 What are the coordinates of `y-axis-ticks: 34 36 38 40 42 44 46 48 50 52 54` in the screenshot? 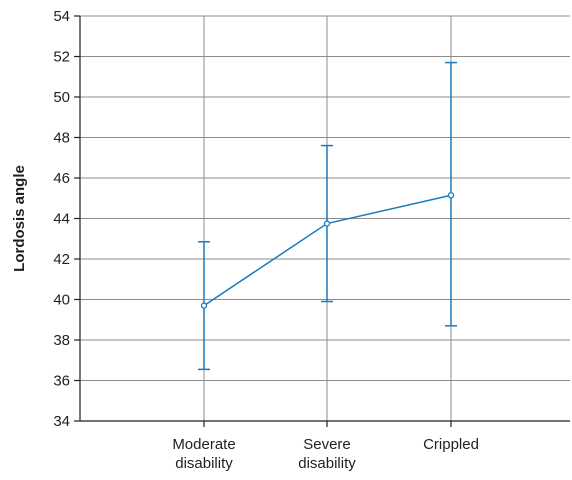 It's located at (66, 219).